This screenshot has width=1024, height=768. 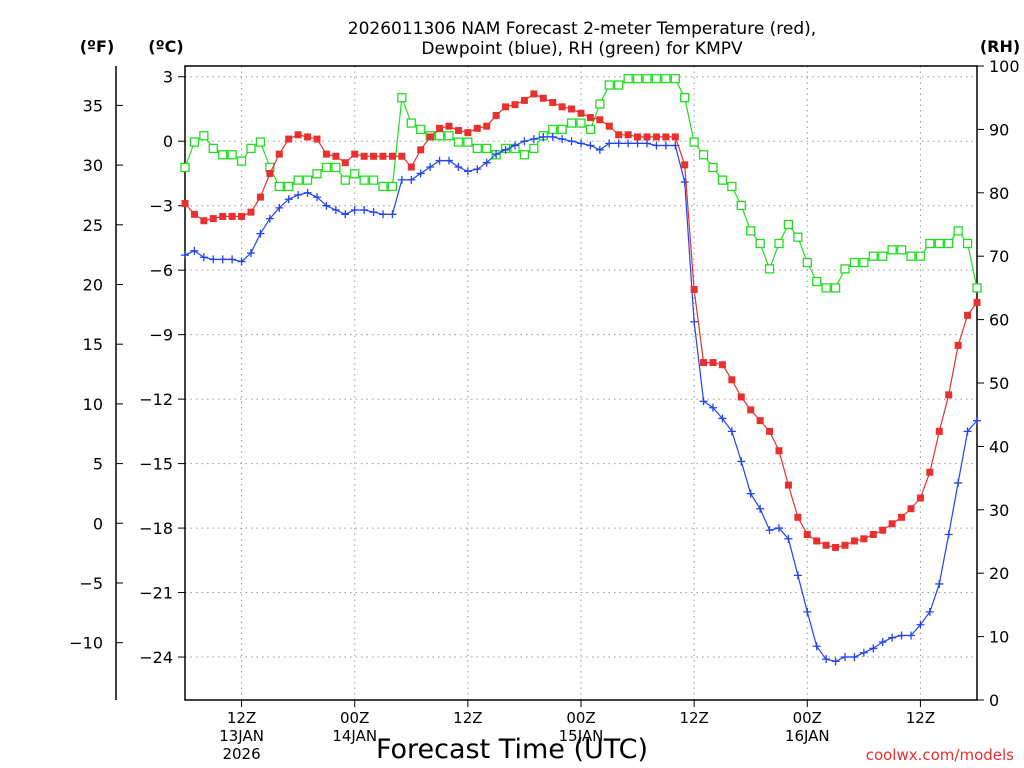 What do you see at coordinates (93, 225) in the screenshot?
I see `fahrenheit-tick-label: 25` at bounding box center [93, 225].